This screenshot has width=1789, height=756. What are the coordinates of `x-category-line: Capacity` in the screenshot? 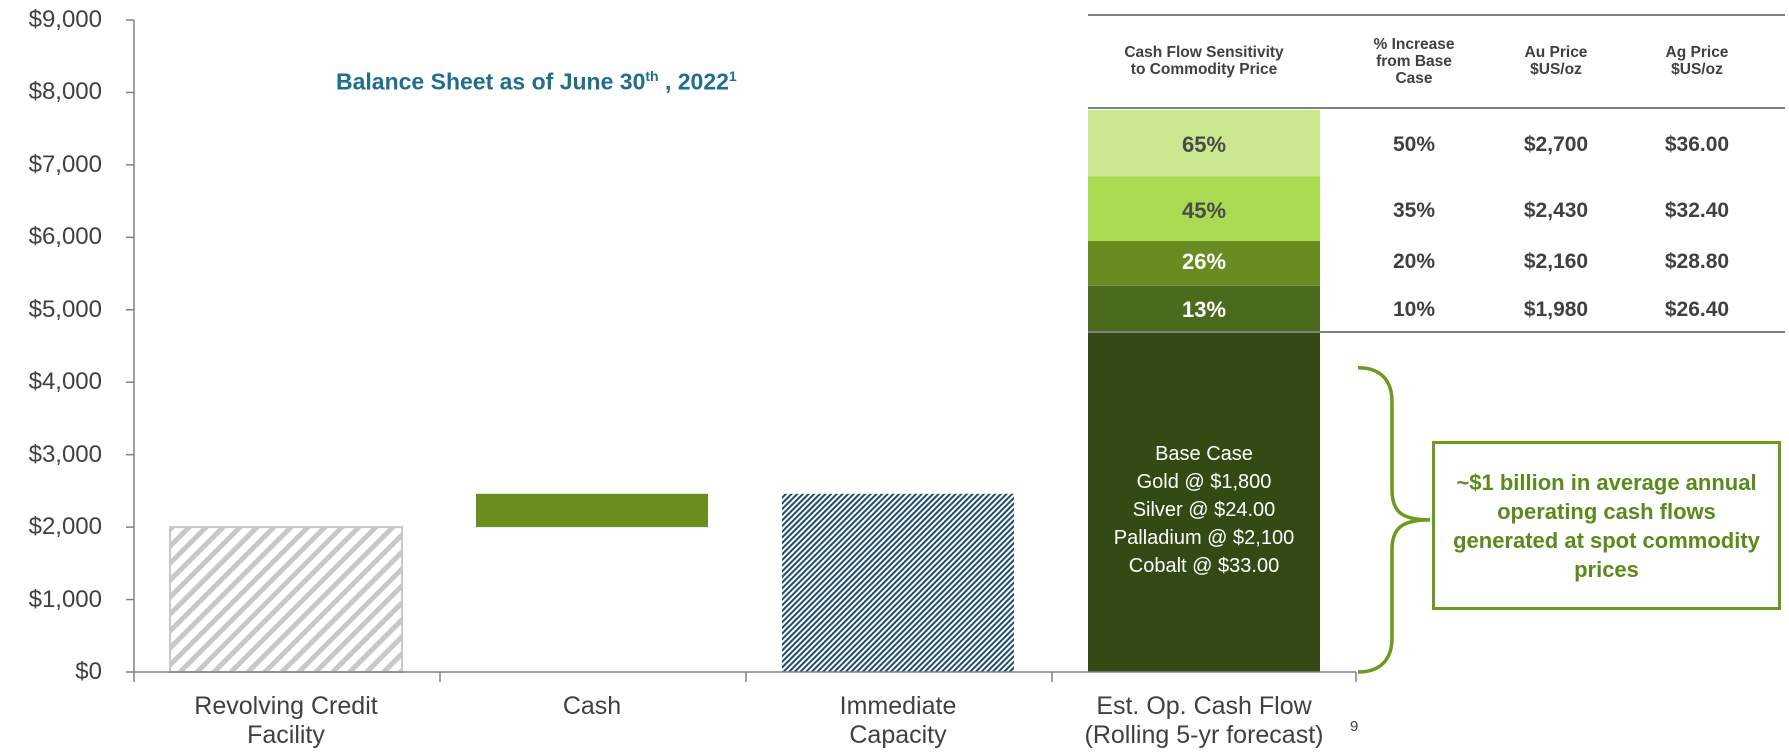 It's located at (898, 735).